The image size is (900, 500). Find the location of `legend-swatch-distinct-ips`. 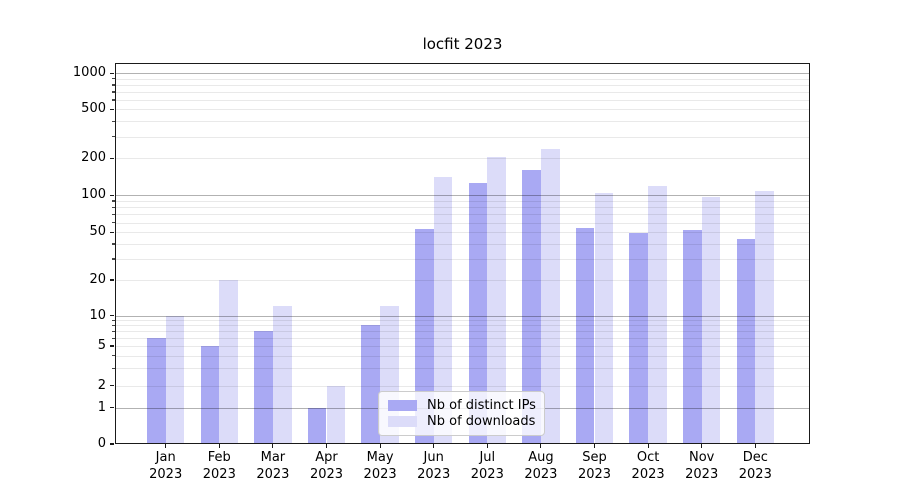

legend-swatch-distinct-ips is located at coordinates (402, 405).